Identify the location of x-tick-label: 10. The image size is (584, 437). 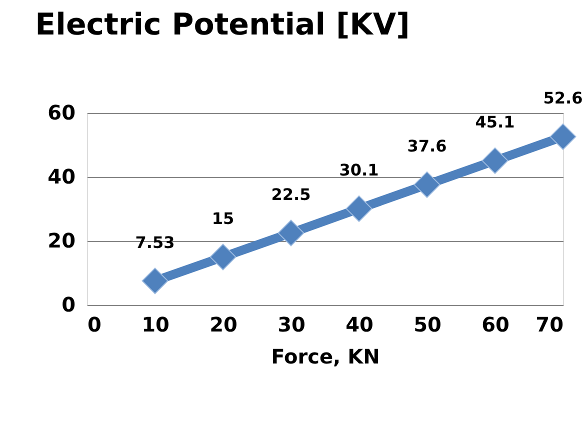
(156, 324).